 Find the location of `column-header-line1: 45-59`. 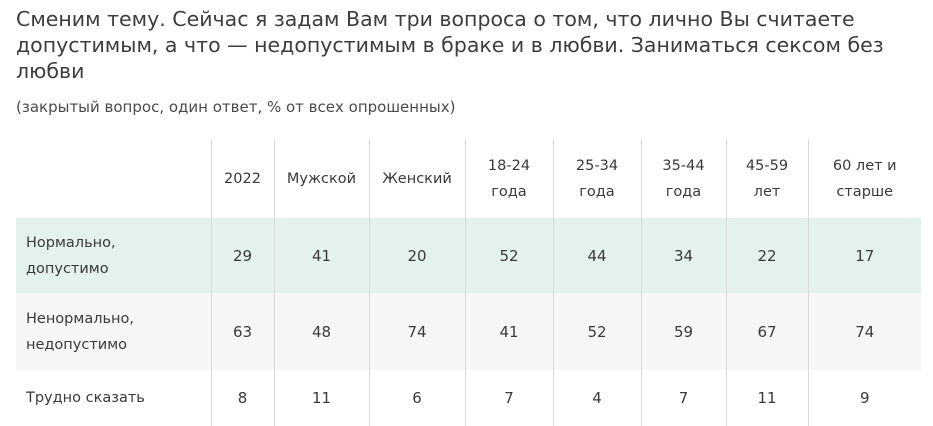

column-header-line1: 45-59 is located at coordinates (767, 165).